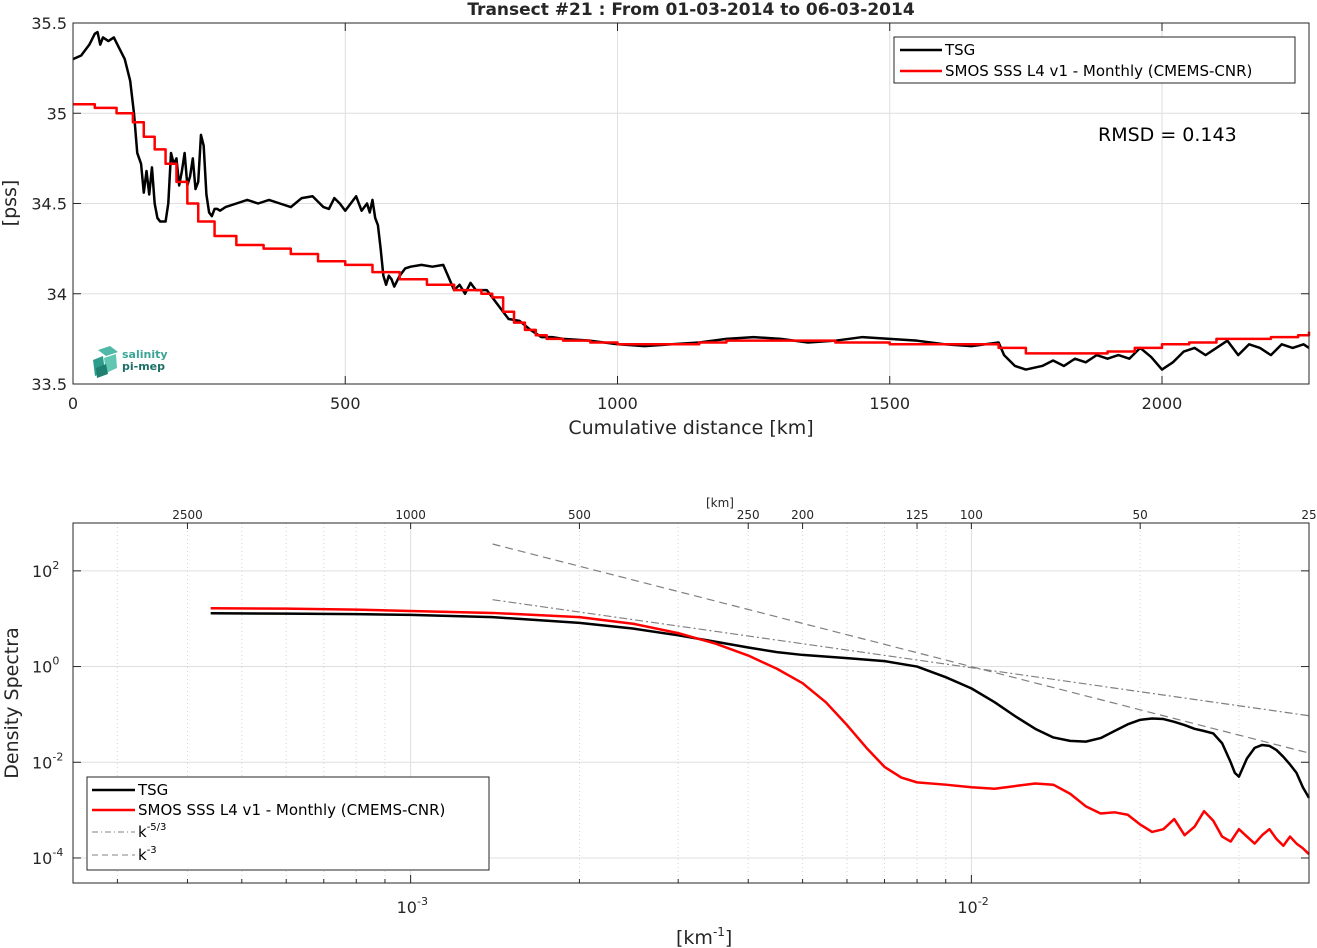  What do you see at coordinates (972, 906) in the screenshot?
I see `bottom-x-tick-label: 10⁻²` at bounding box center [972, 906].